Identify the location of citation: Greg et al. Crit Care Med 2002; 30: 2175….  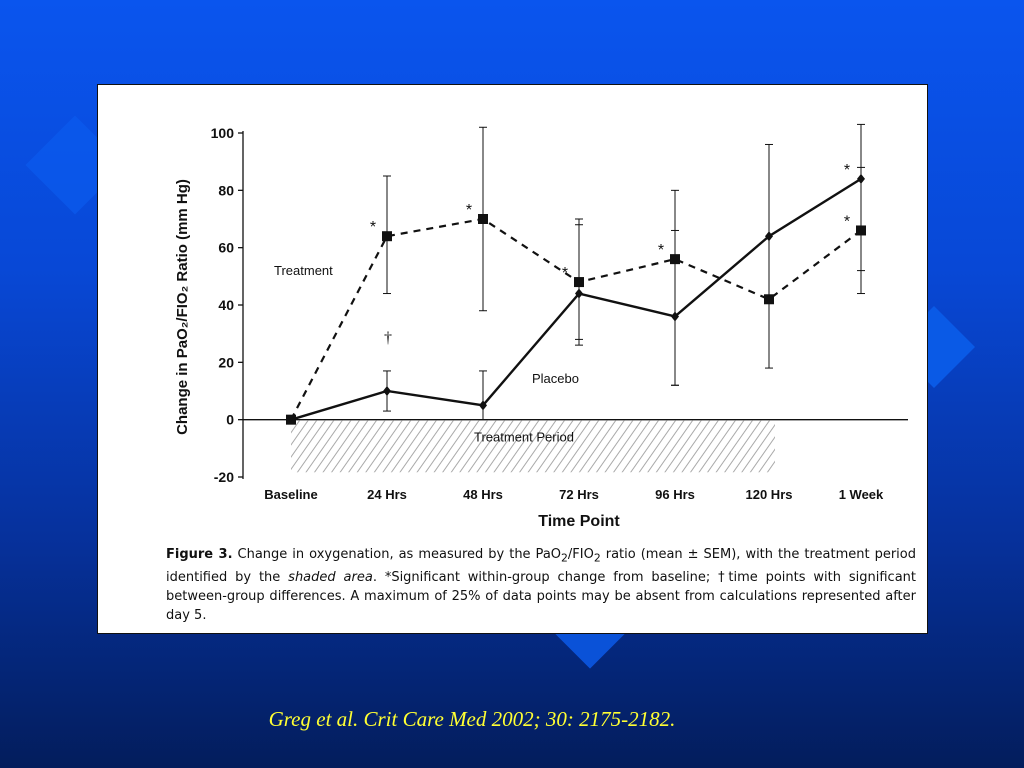
(472, 719).